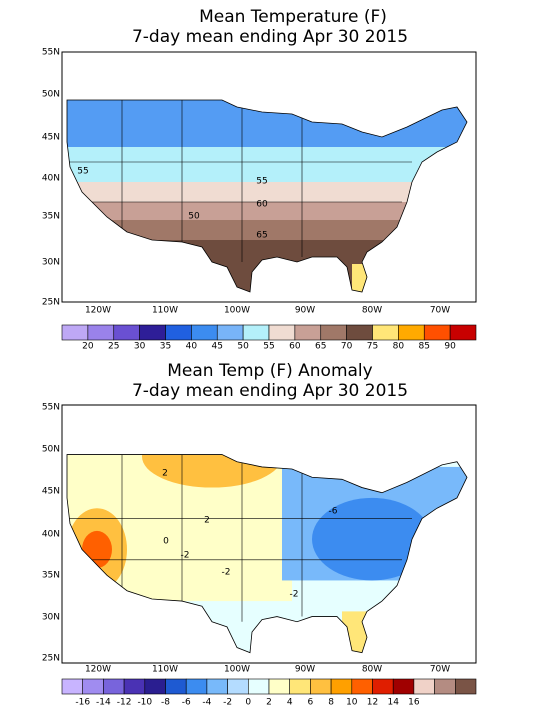 This screenshot has height=713, width=540. Describe the element at coordinates (269, 703) in the screenshot. I see `colorbar-label: 2` at that location.